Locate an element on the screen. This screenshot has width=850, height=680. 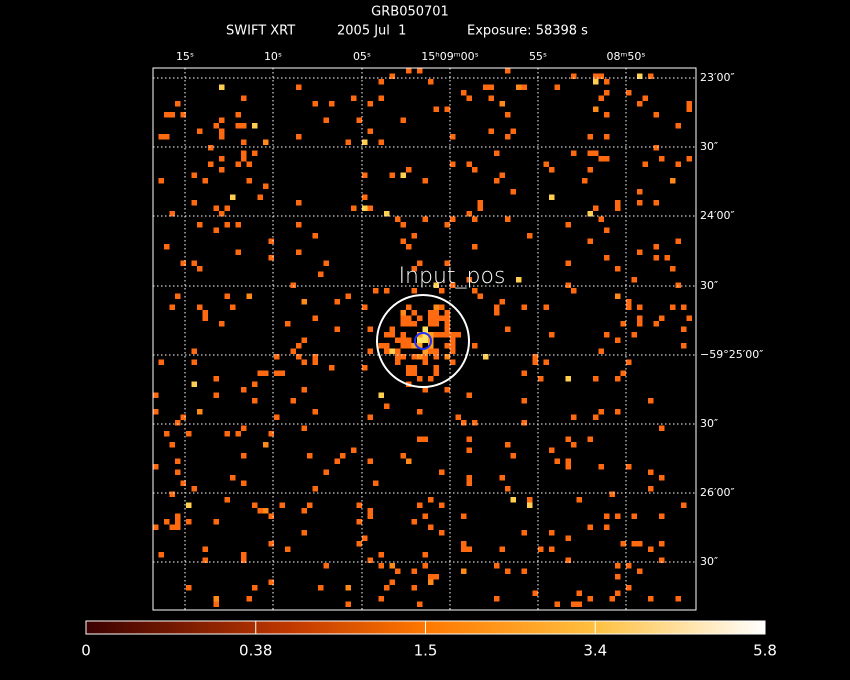
colorbar-label: 0 is located at coordinates (86, 651).